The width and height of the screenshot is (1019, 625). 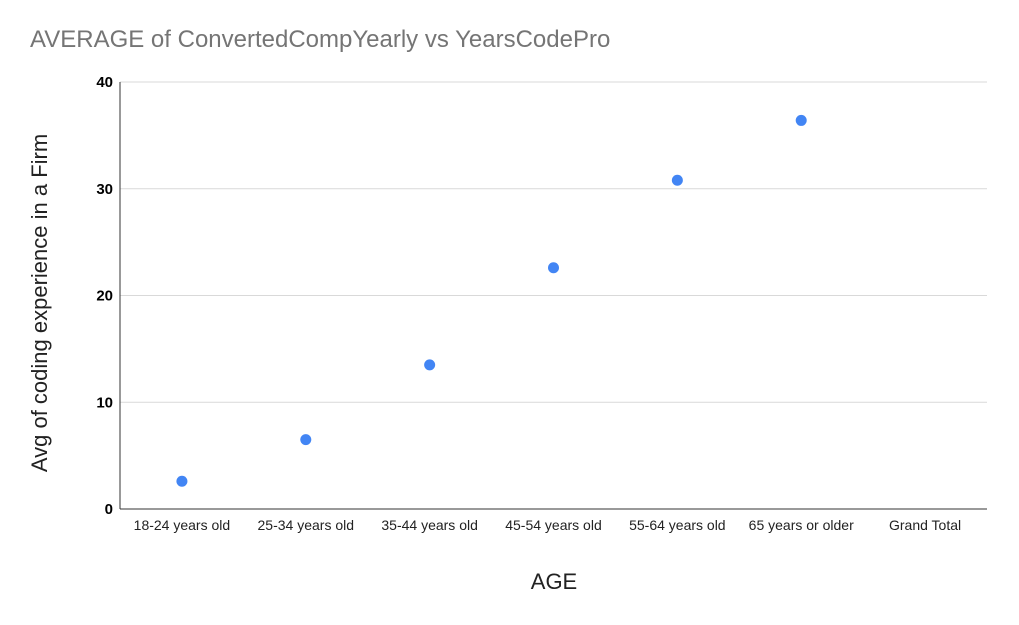 What do you see at coordinates (429, 525) in the screenshot?
I see `x-tick-label: 35-44 years old` at bounding box center [429, 525].